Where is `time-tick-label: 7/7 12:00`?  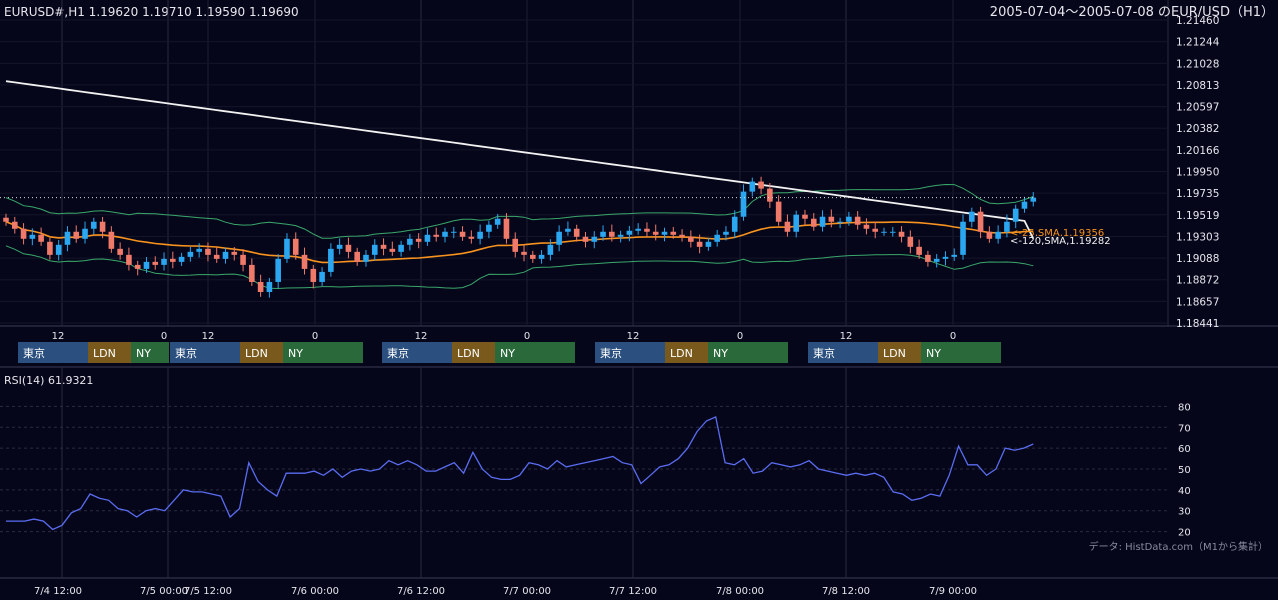
time-tick-label: 7/7 12:00 is located at coordinates (633, 591).